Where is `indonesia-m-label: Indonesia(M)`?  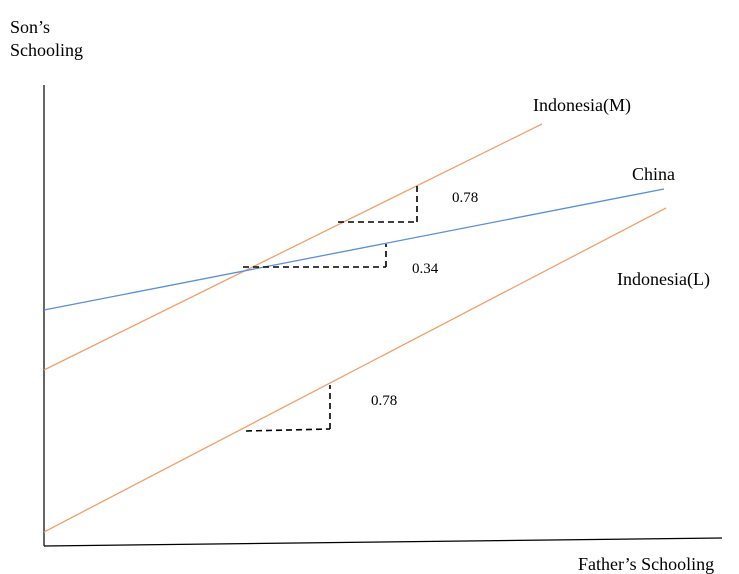
indonesia-m-label: Indonesia(M) is located at coordinates (582, 105).